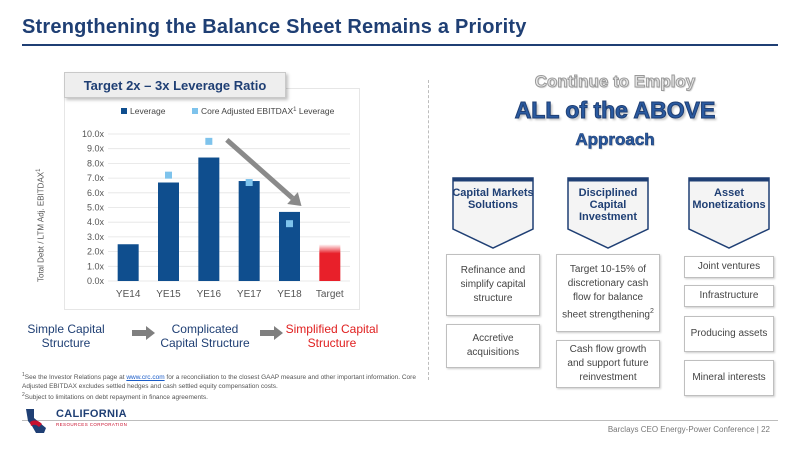 The height and width of the screenshot is (450, 800). I want to click on strategy-item: Refinance and simplify capital structure, so click(493, 285).